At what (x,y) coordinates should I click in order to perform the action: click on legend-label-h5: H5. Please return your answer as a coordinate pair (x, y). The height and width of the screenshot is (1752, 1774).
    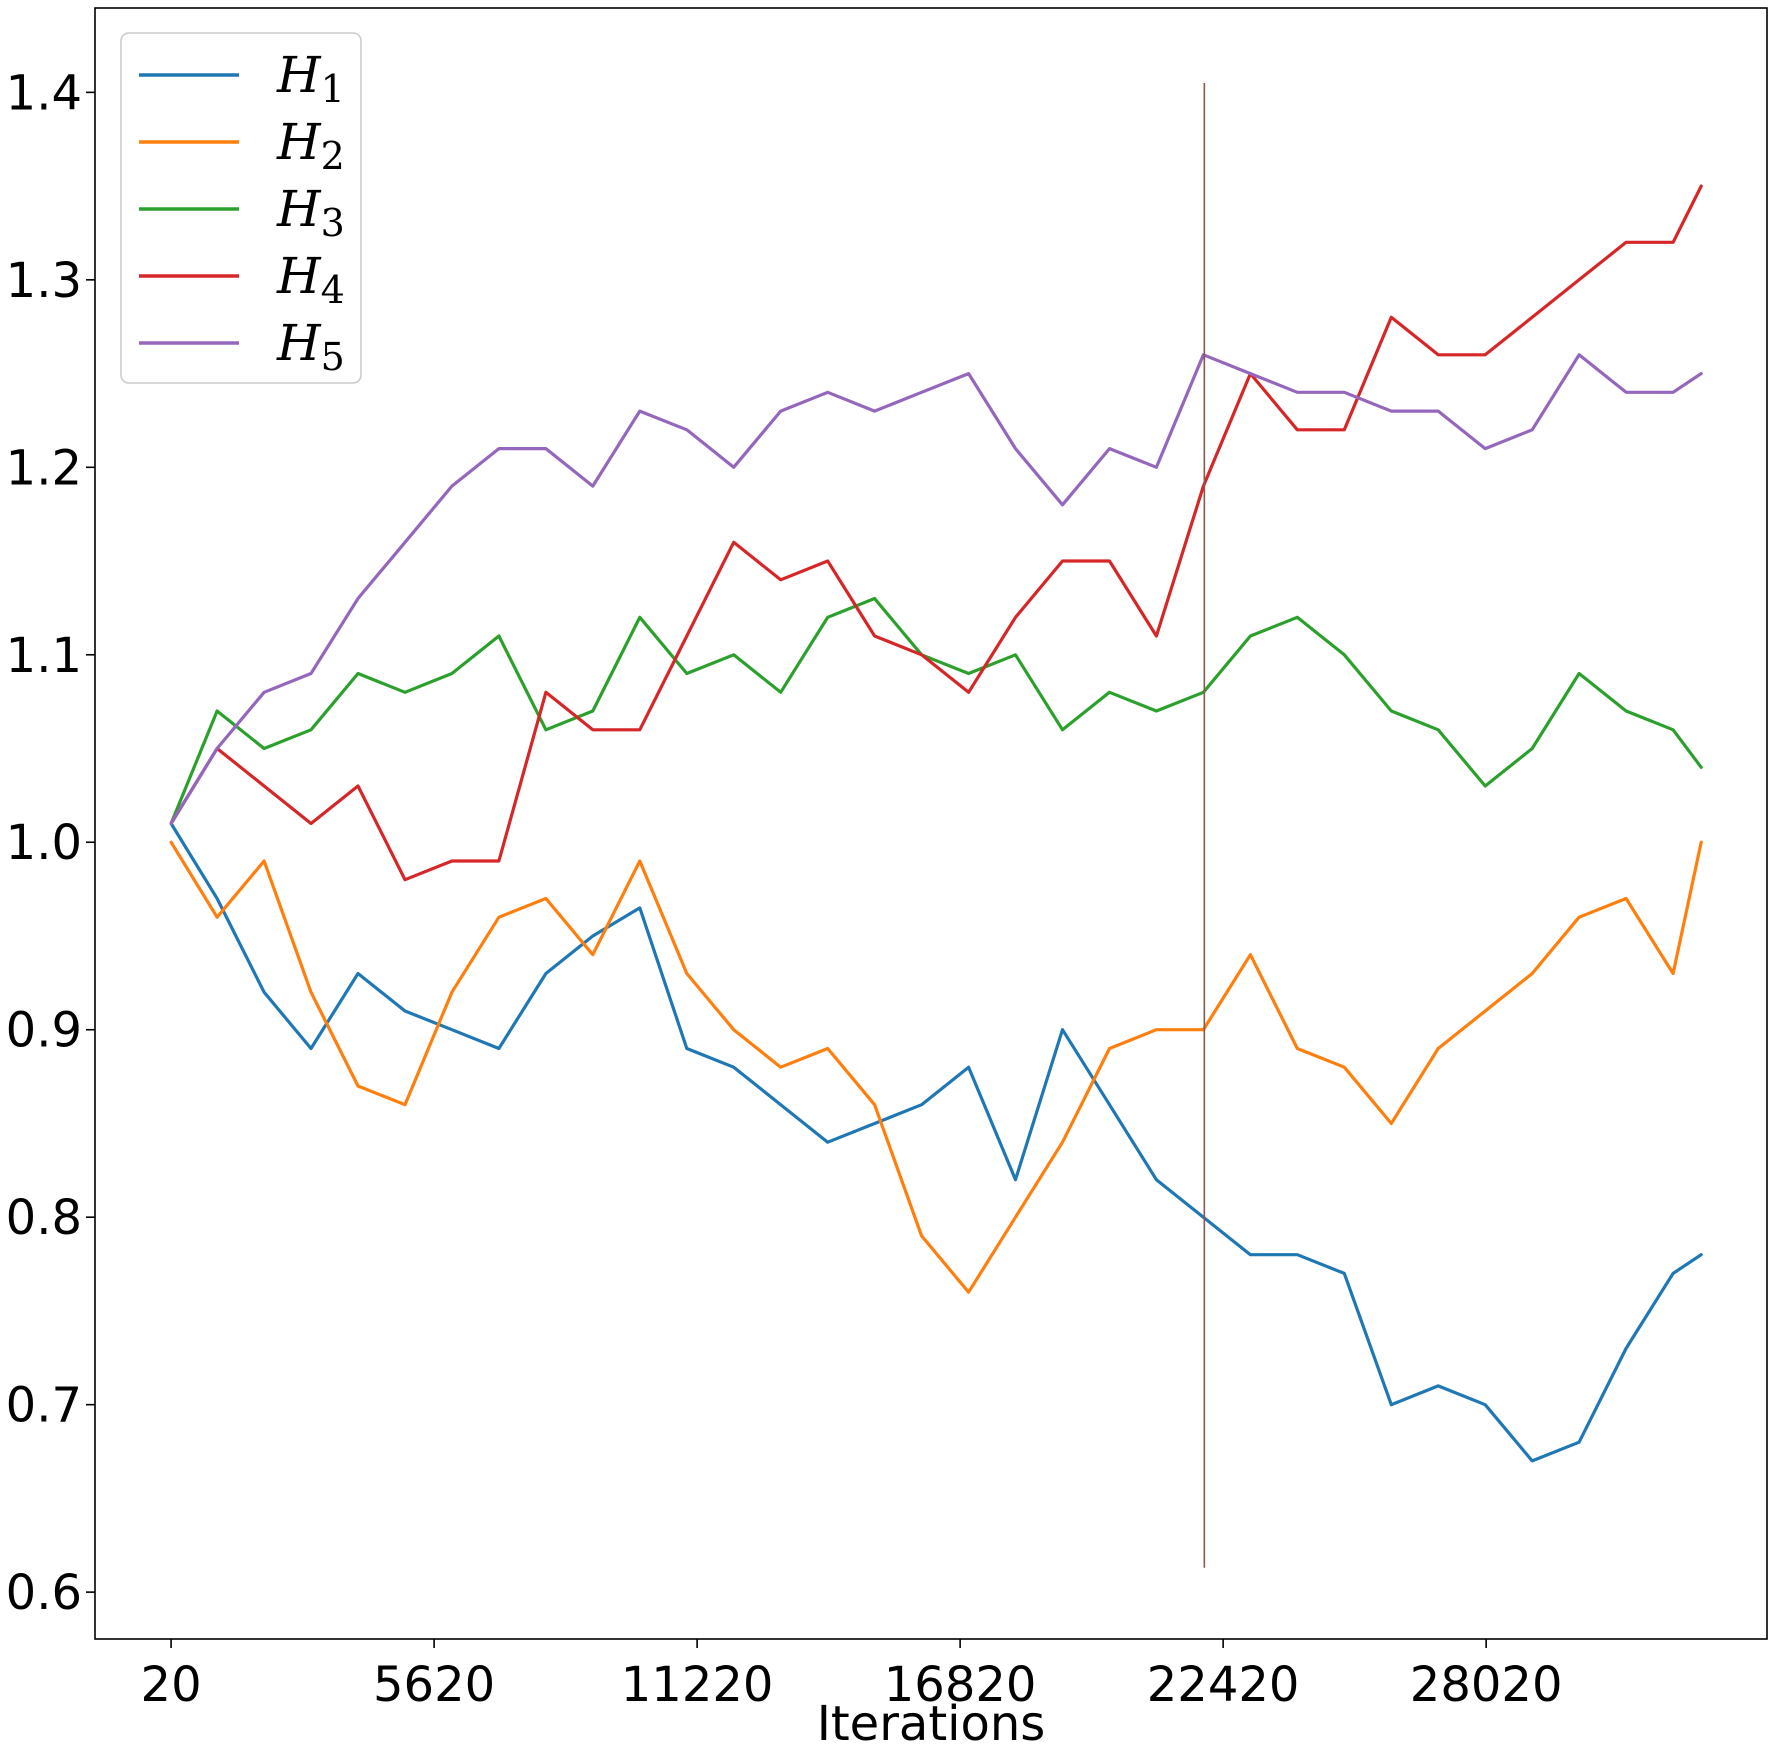
    Looking at the image, I should click on (310, 346).